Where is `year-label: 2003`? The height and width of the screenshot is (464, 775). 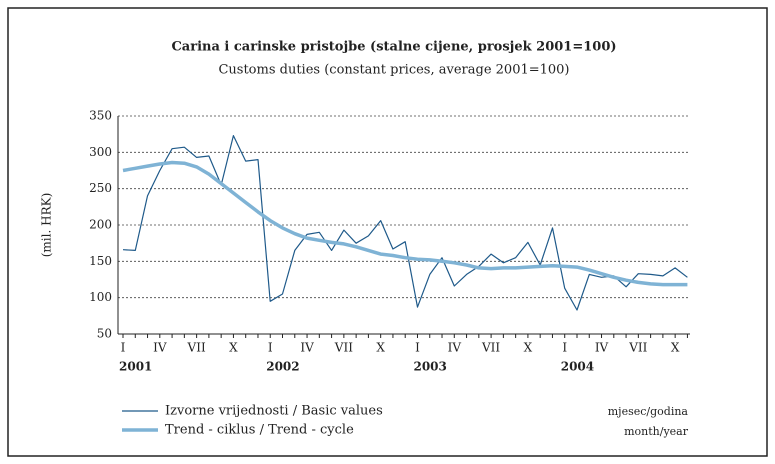 year-label: 2003 is located at coordinates (429, 367).